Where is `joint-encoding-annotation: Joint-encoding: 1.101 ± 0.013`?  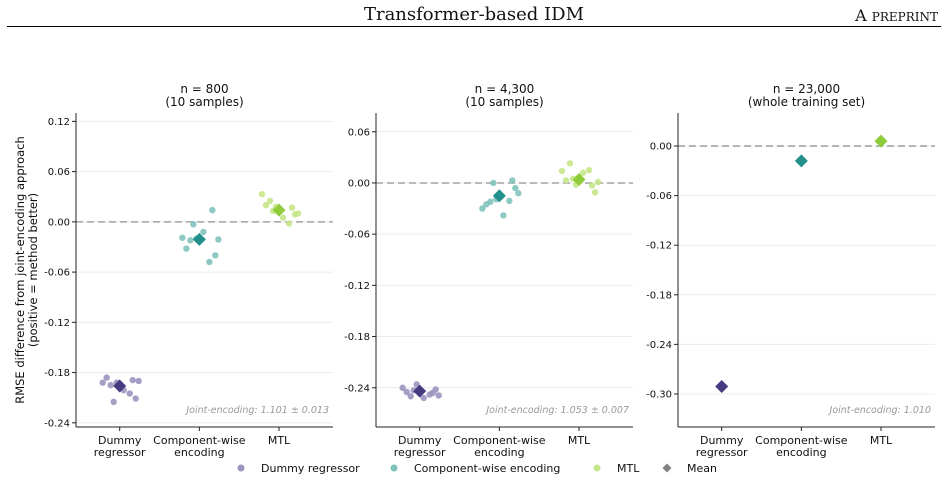 joint-encoding-annotation: Joint-encoding: 1.101 ± 0.013 is located at coordinates (256, 410).